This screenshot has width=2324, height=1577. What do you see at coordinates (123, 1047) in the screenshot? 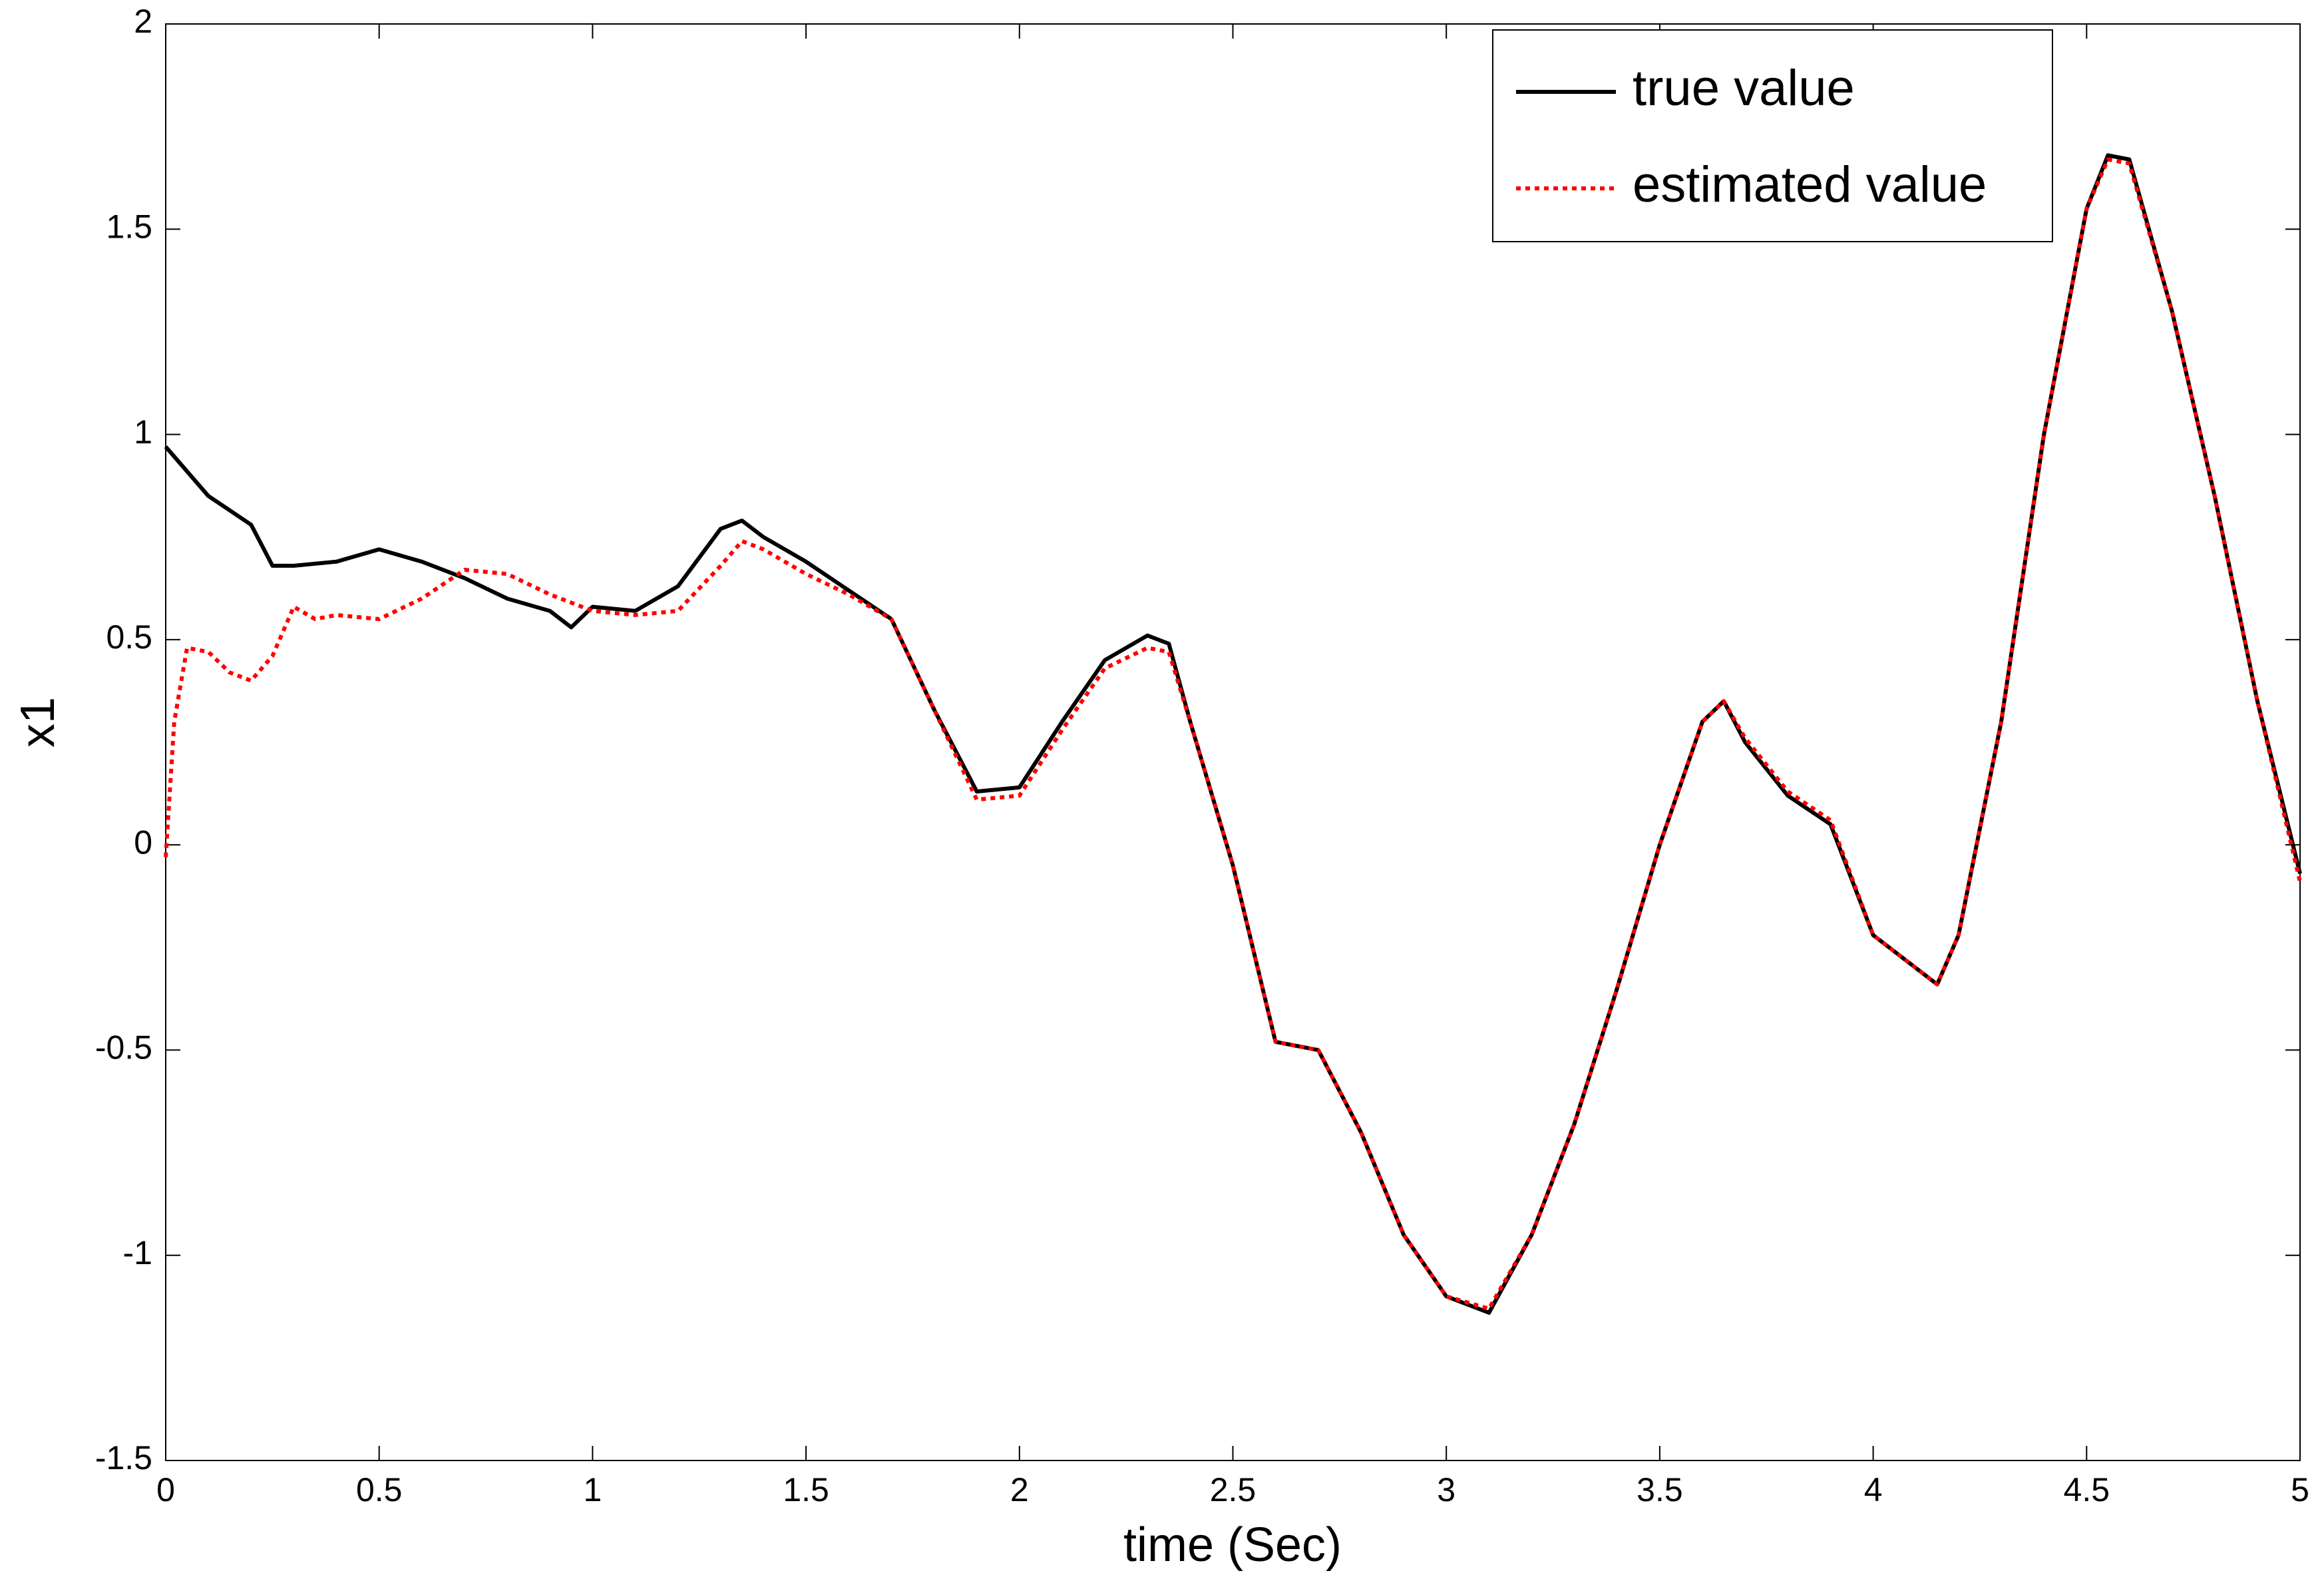
I see `y-tick-label: -0.5` at bounding box center [123, 1047].